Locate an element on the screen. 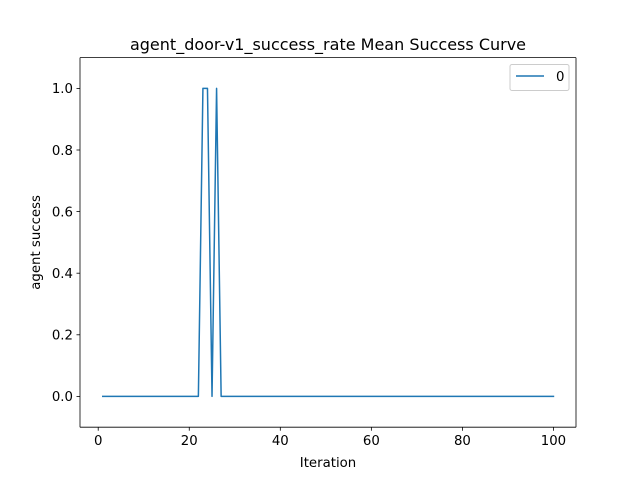 Image resolution: width=640 pixels, height=480 pixels. x-tick-label: 0 is located at coordinates (98, 441).